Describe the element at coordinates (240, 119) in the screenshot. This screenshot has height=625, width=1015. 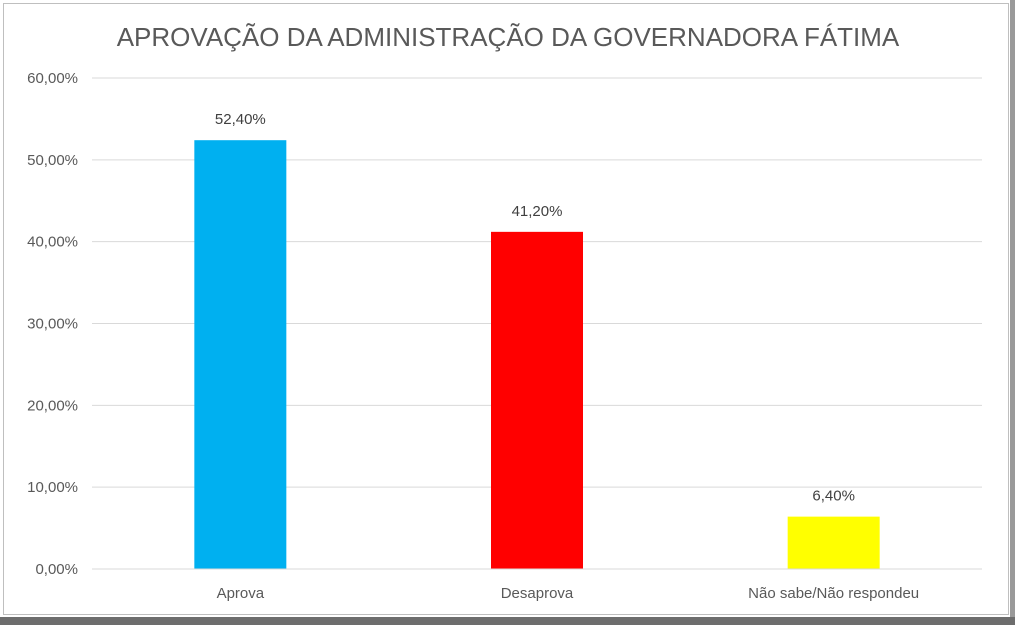
I see `data-label: 52,40%` at that location.